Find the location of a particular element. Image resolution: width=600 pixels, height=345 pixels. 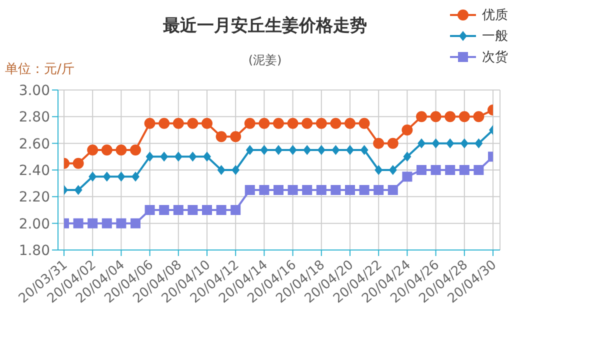

legend-label: 优质 is located at coordinates (495, 15).